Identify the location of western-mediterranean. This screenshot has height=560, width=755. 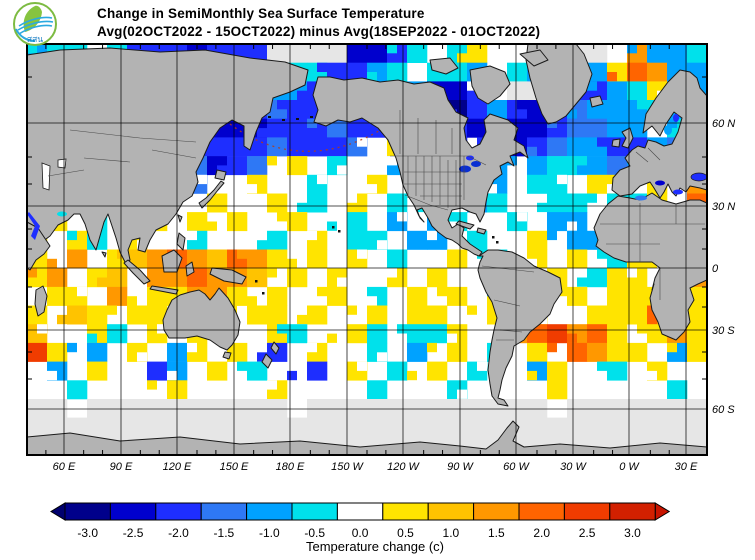
(641, 198).